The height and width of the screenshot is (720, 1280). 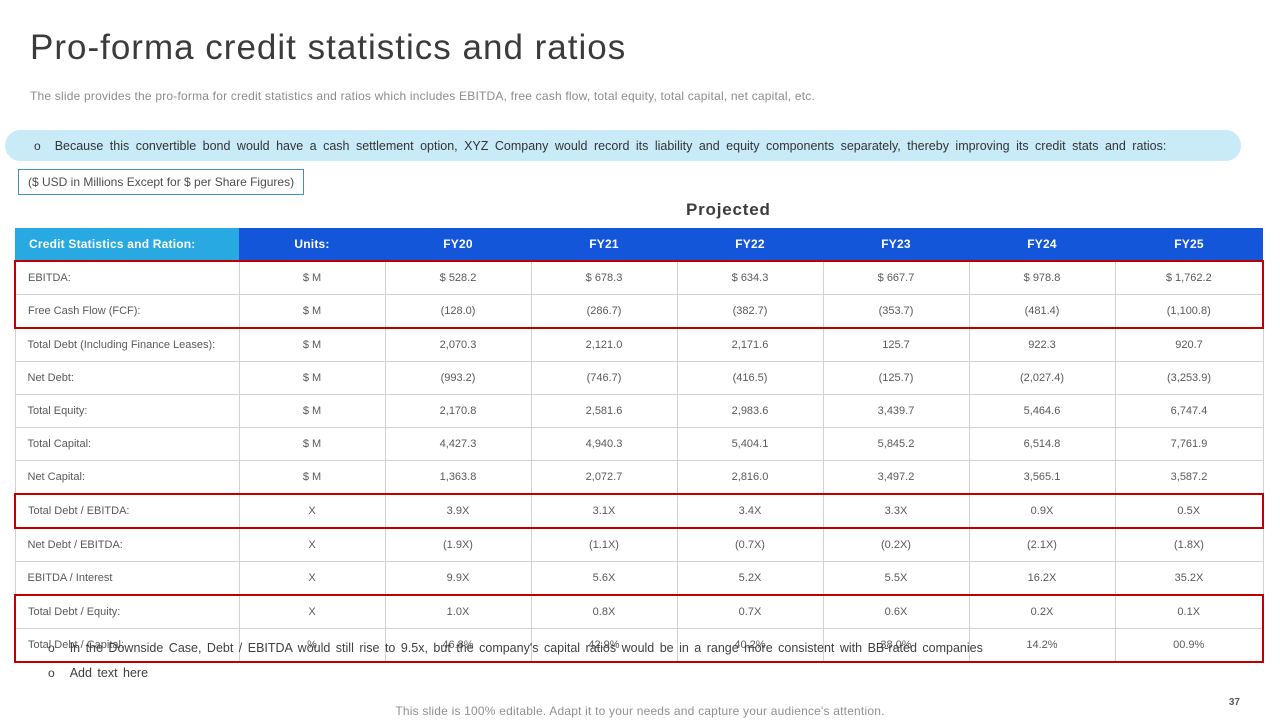 What do you see at coordinates (750, 277) in the screenshot?
I see `cell-value: $ 634.3` at bounding box center [750, 277].